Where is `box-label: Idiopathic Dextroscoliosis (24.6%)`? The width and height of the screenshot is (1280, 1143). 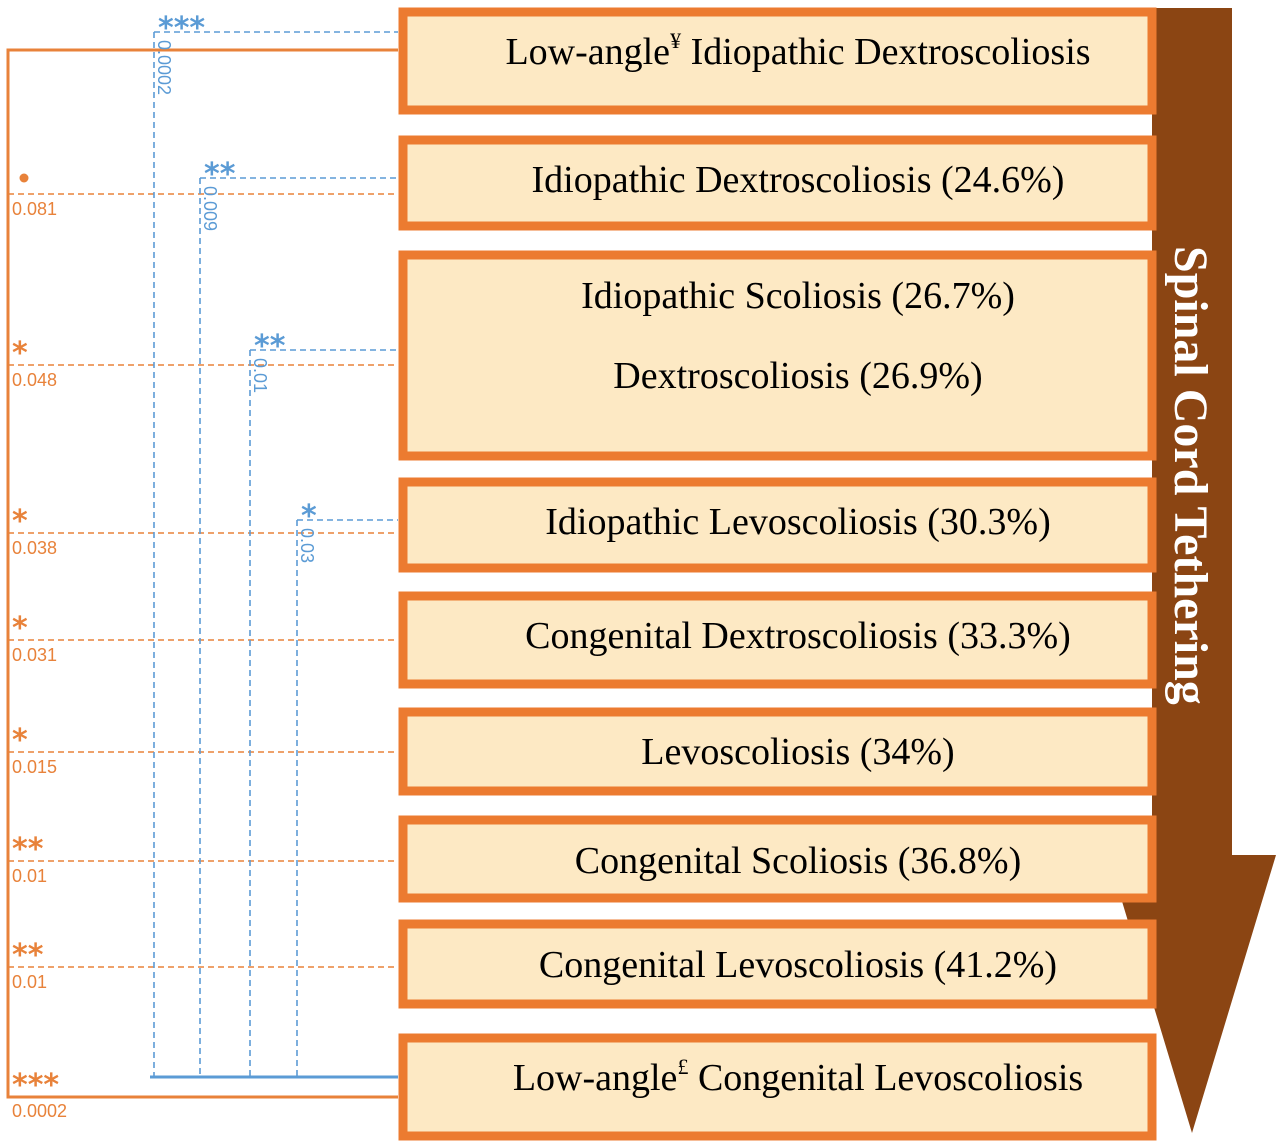 box-label: Idiopathic Dextroscoliosis (24.6%) is located at coordinates (798, 180).